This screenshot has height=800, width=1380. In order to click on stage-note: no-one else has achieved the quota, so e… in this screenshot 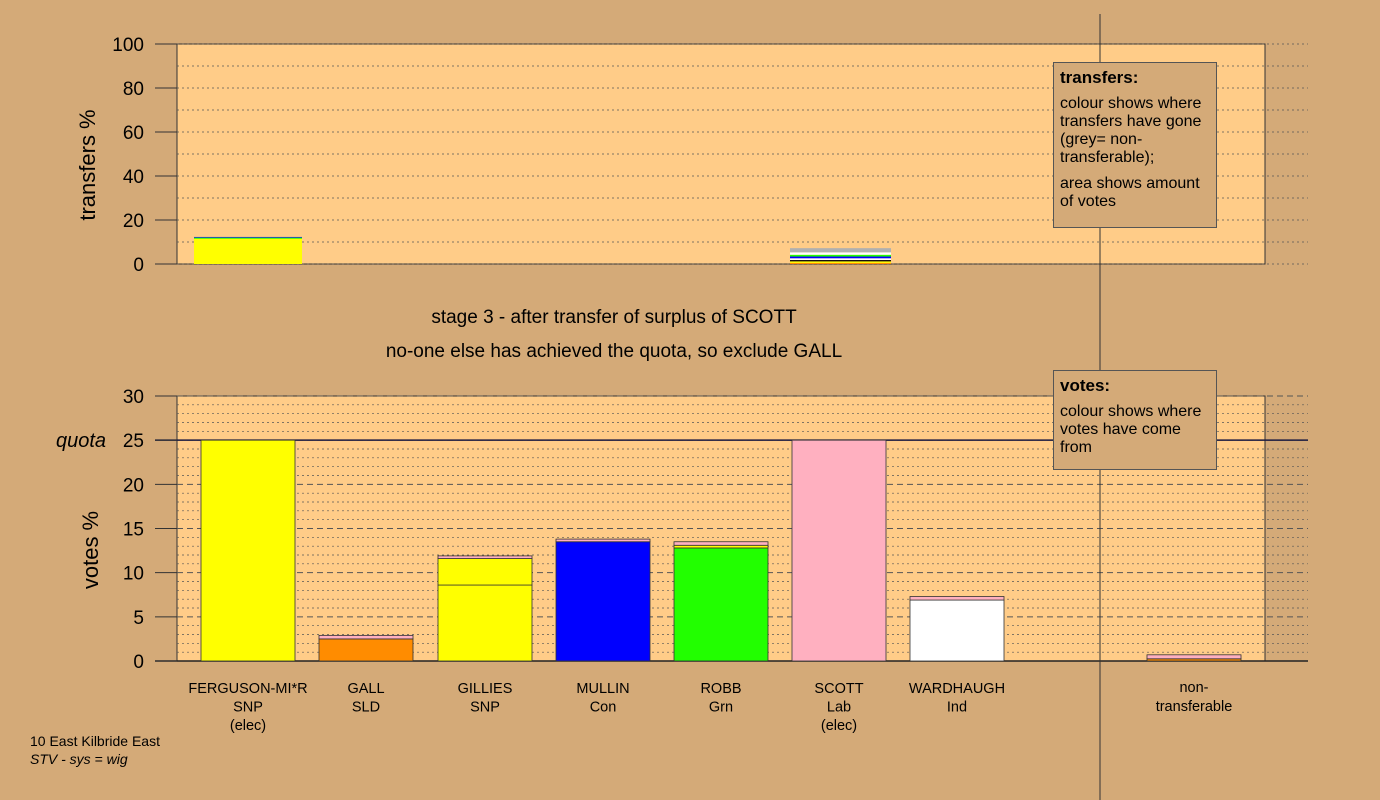, I will do `click(614, 351)`.